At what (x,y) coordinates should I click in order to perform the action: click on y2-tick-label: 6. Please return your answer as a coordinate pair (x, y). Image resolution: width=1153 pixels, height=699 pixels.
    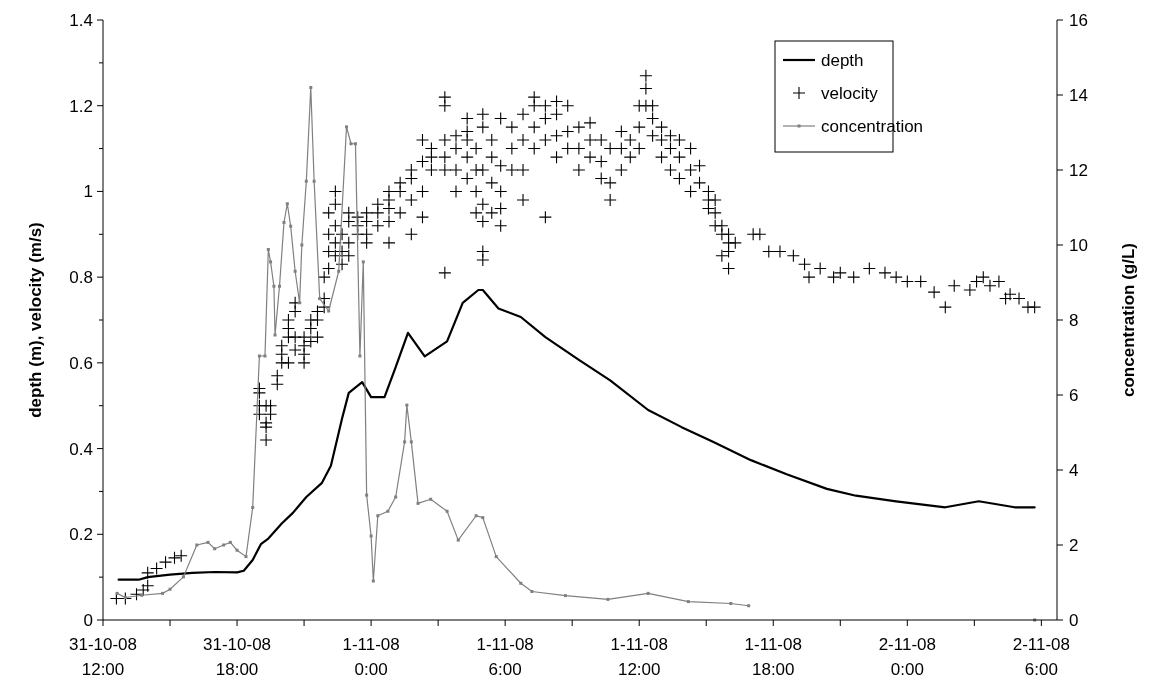
    Looking at the image, I should click on (1074, 395).